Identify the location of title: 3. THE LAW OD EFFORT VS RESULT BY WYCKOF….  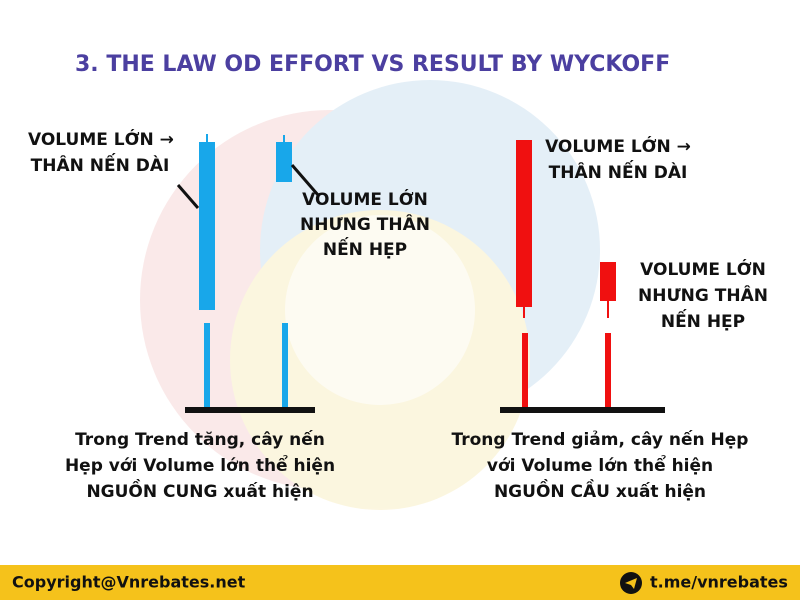
(372, 64).